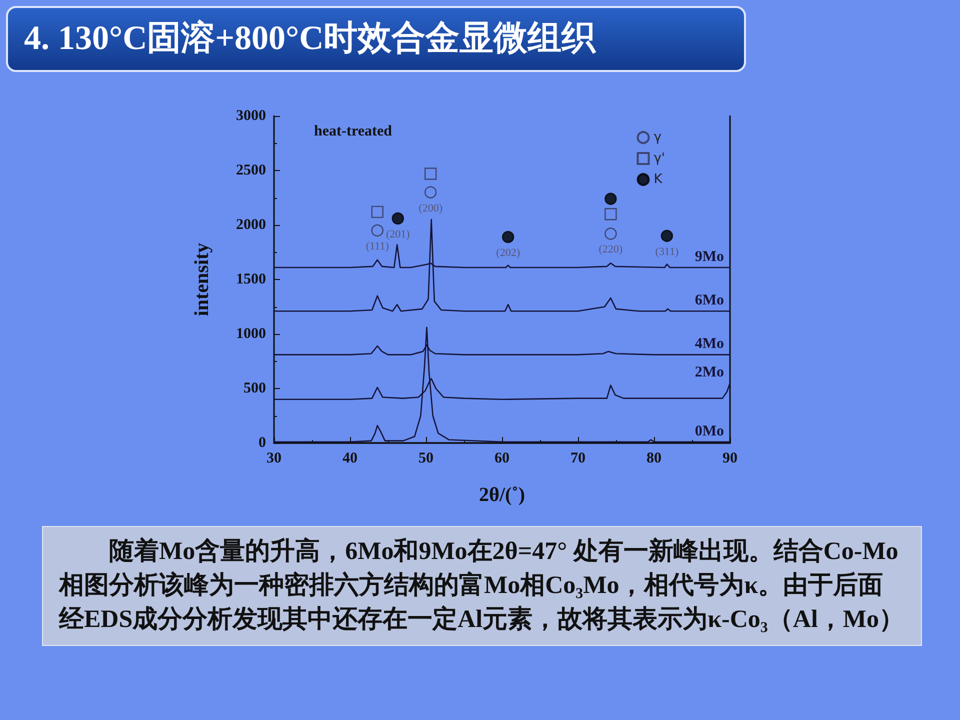 This screenshot has height=720, width=960. What do you see at coordinates (610, 250) in the screenshot?
I see `annotation: (220)` at bounding box center [610, 250].